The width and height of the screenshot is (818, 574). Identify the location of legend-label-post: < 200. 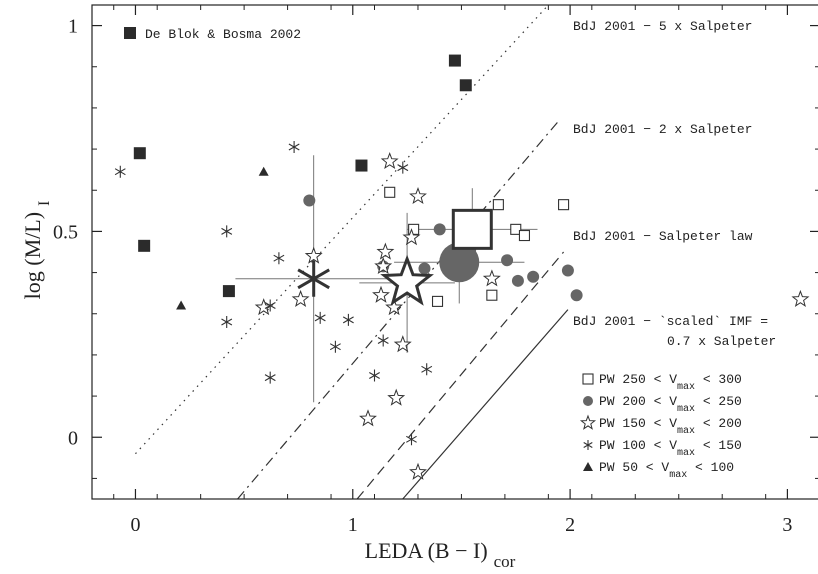
(718, 423).